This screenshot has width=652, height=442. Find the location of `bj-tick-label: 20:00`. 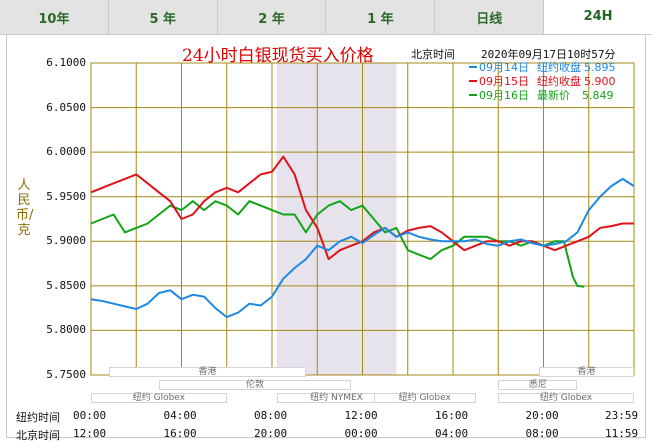

bj-tick-label: 20:00 is located at coordinates (271, 433).